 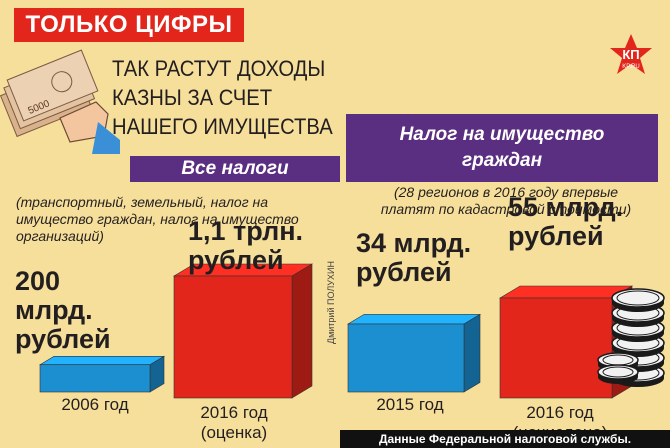 What do you see at coordinates (565, 207) in the screenshot?
I see `data-label: 55 млрд.` at bounding box center [565, 207].